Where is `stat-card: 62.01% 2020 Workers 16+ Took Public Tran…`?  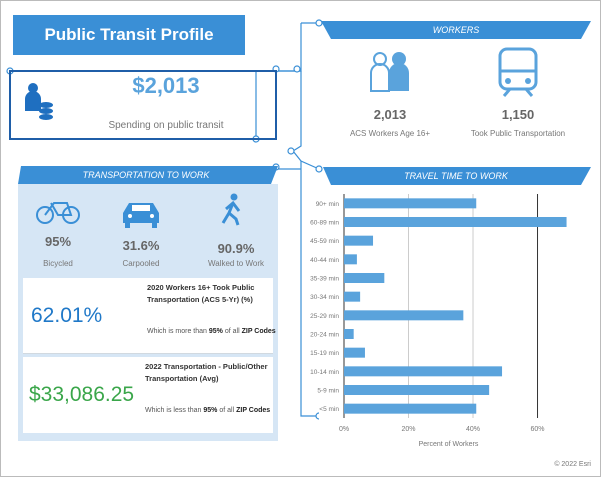
stat-card: 62.01% 2020 Workers 16+ Took Public Tran… is located at coordinates (149, 315).